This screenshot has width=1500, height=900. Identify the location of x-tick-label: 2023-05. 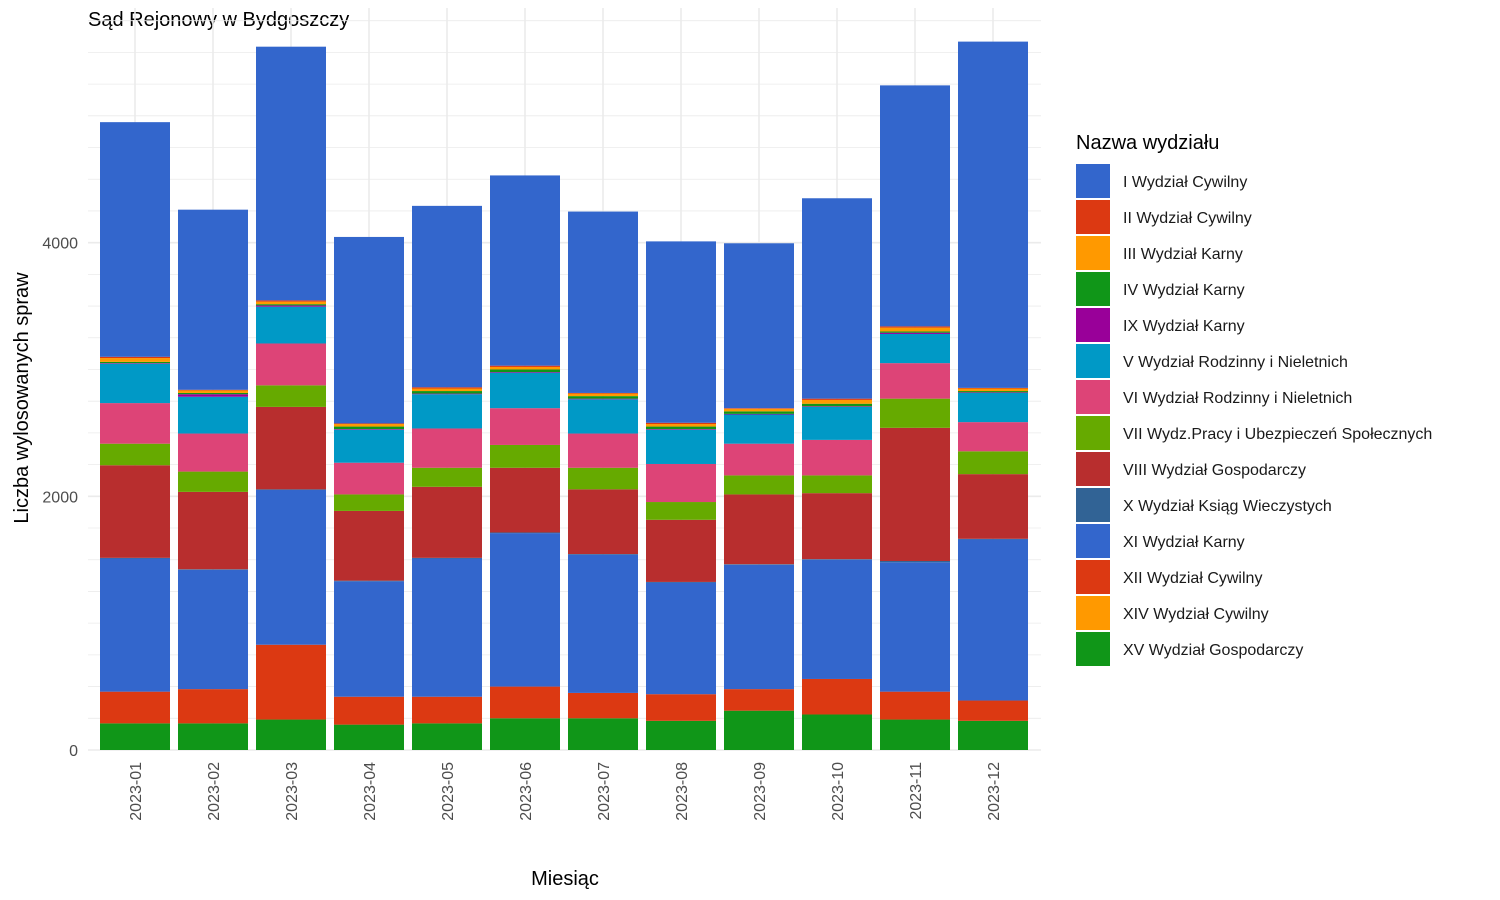
(448, 791).